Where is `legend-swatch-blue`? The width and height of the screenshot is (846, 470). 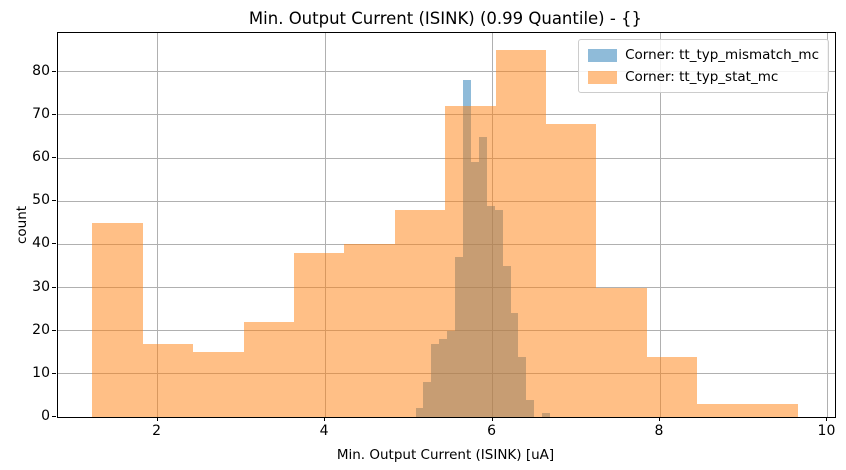
legend-swatch-blue is located at coordinates (603, 55).